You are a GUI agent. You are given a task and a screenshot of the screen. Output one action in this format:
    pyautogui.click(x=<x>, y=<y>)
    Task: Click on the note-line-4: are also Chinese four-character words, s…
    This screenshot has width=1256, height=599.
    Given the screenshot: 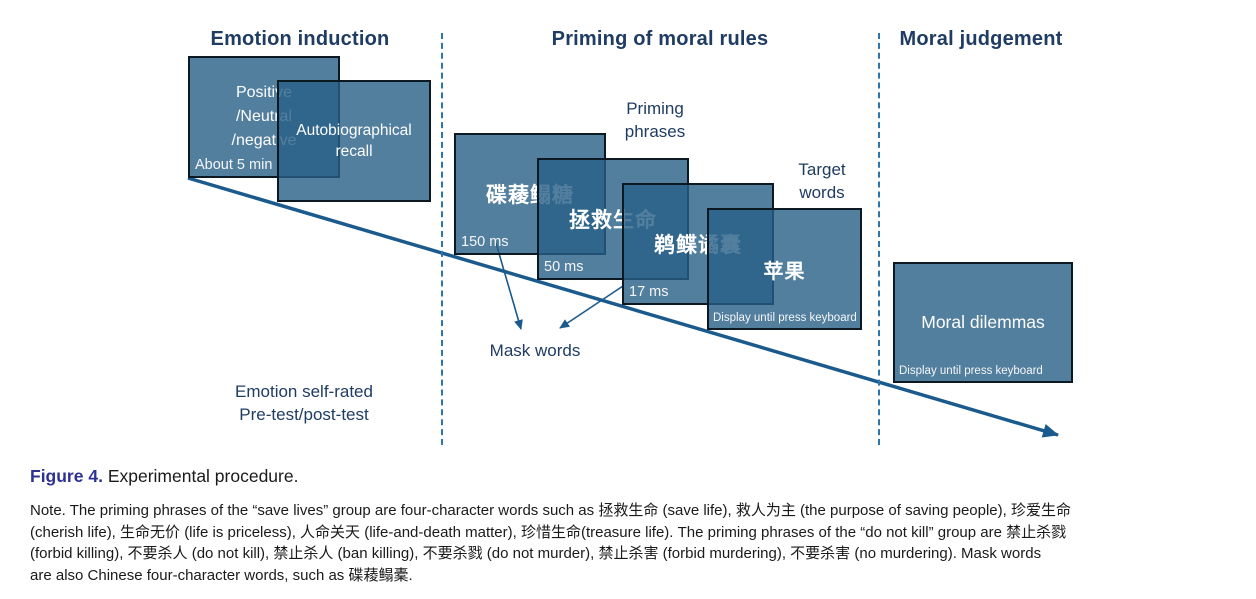 What is the action you would take?
    pyautogui.click(x=221, y=575)
    